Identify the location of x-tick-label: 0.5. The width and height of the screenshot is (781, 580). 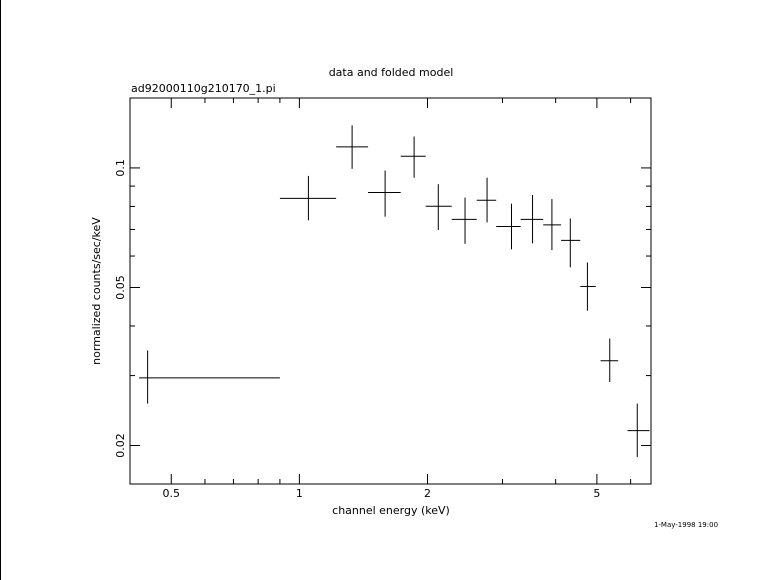
(171, 493).